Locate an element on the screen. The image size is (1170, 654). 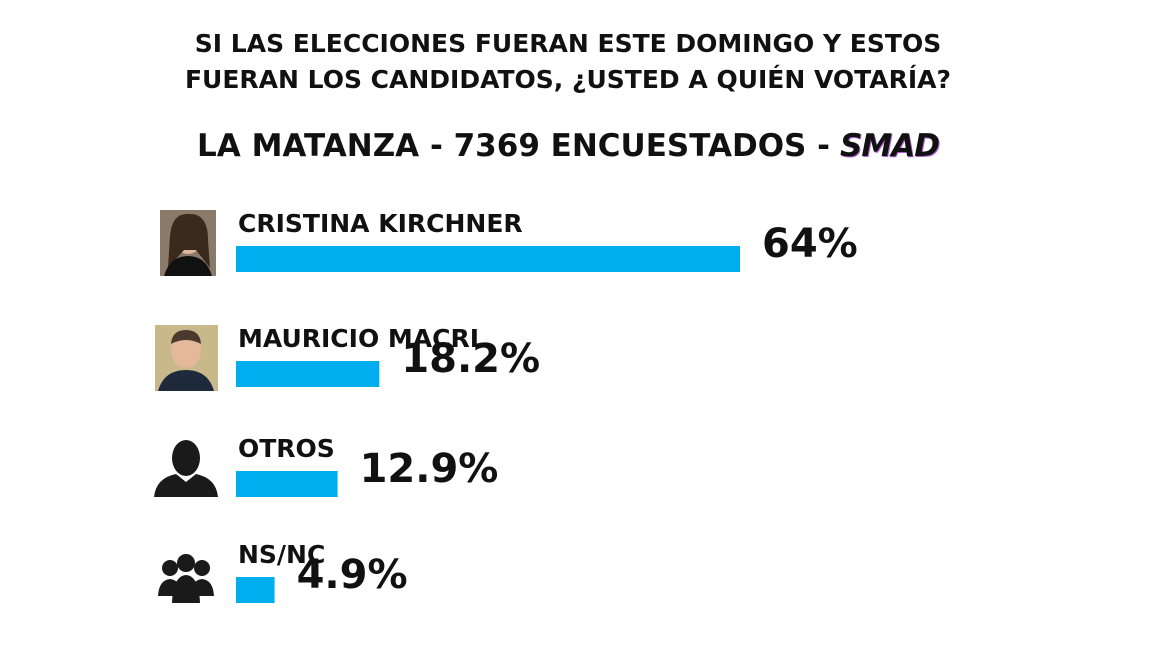
value-label: 64% is located at coordinates (810, 244).